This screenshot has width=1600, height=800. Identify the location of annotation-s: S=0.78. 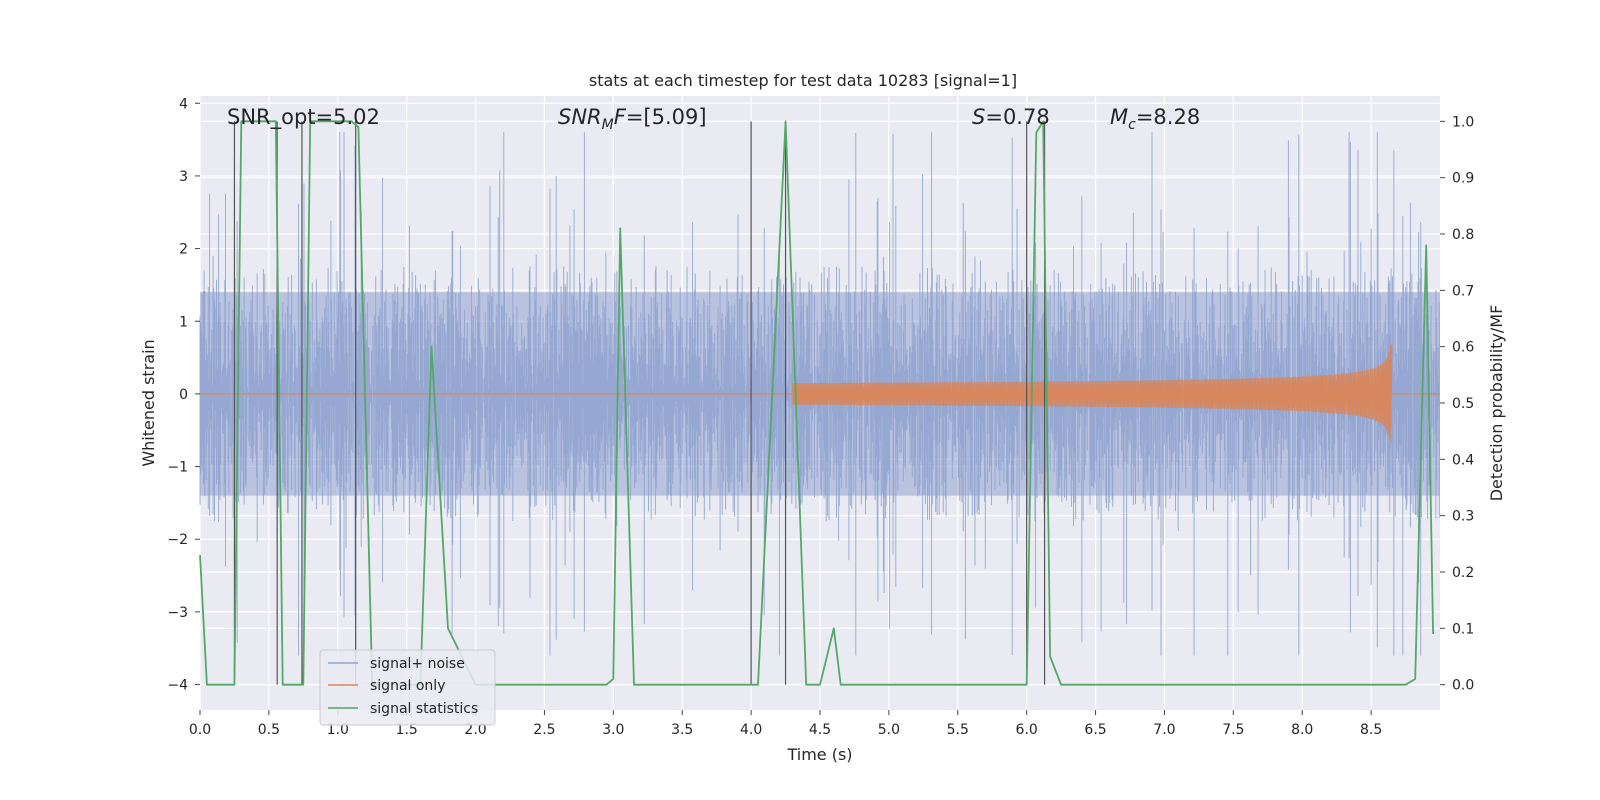
(1011, 117).